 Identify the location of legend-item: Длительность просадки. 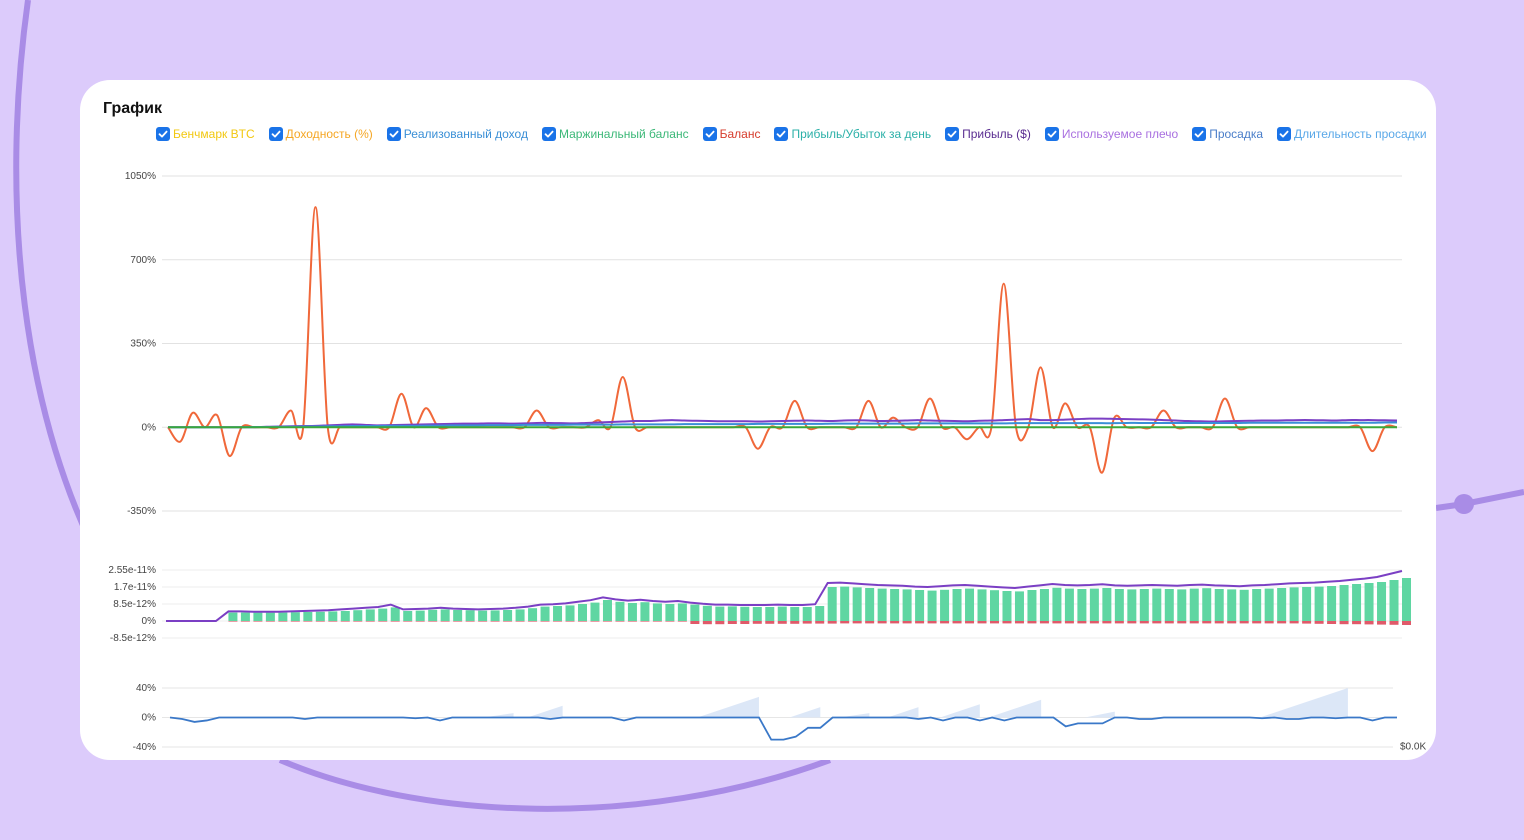
(1352, 134).